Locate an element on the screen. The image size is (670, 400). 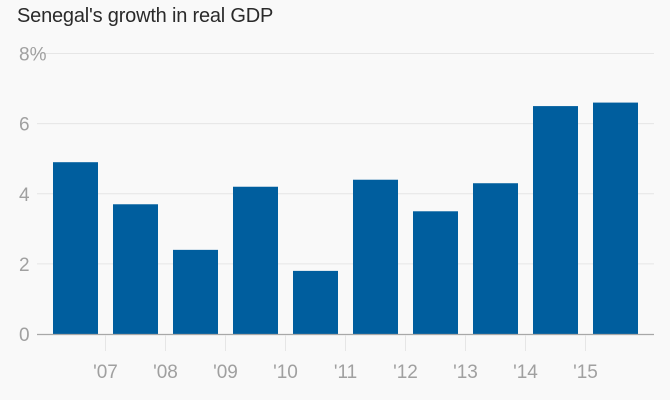
x-tick-label: '11 is located at coordinates (345, 372).